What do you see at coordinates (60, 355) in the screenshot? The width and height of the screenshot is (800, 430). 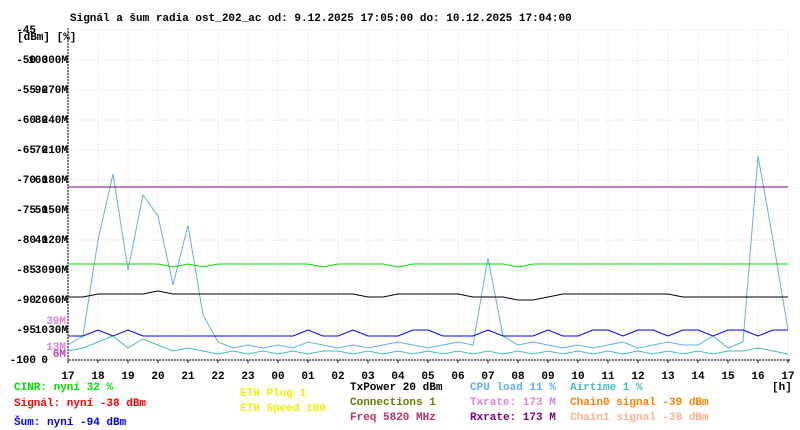 I see `marker-label: 6M` at bounding box center [60, 355].